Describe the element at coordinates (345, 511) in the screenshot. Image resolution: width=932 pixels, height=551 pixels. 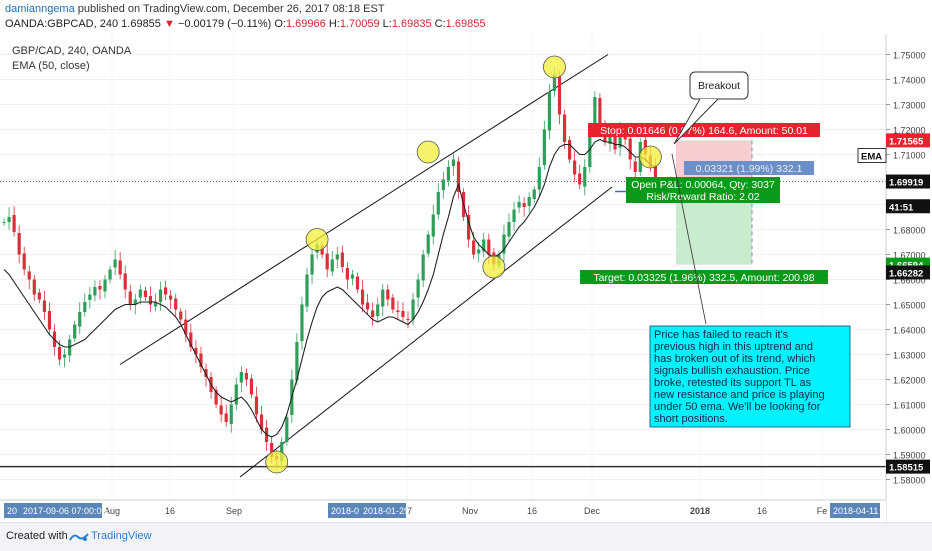
I see `date-tag: 2018-0` at that location.